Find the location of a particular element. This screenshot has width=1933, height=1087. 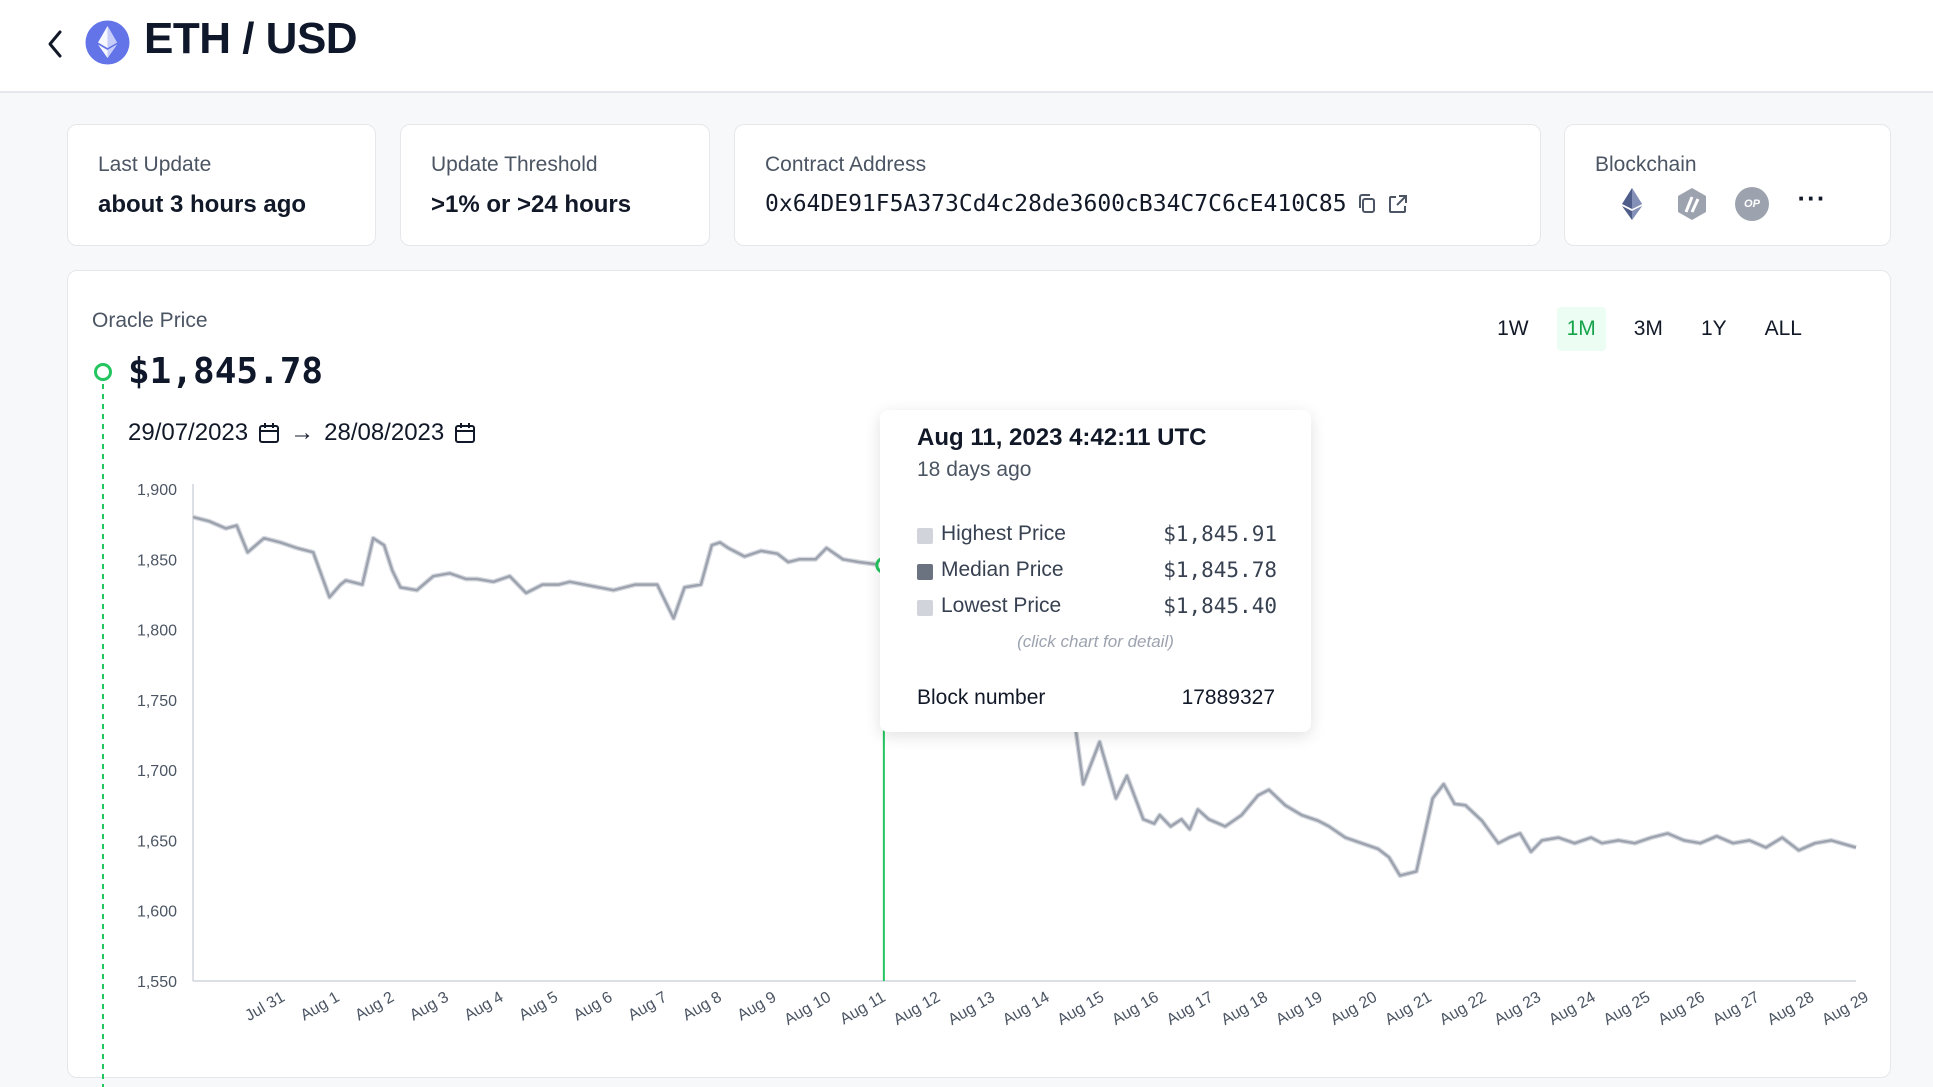

optimism-badge-text: OP is located at coordinates (1752, 204).